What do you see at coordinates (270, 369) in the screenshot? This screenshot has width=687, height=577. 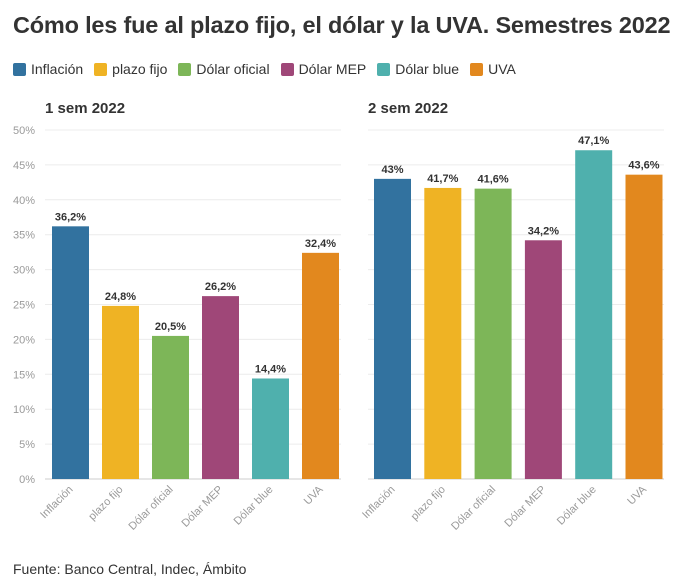 I see `data-label: 14,4%` at bounding box center [270, 369].